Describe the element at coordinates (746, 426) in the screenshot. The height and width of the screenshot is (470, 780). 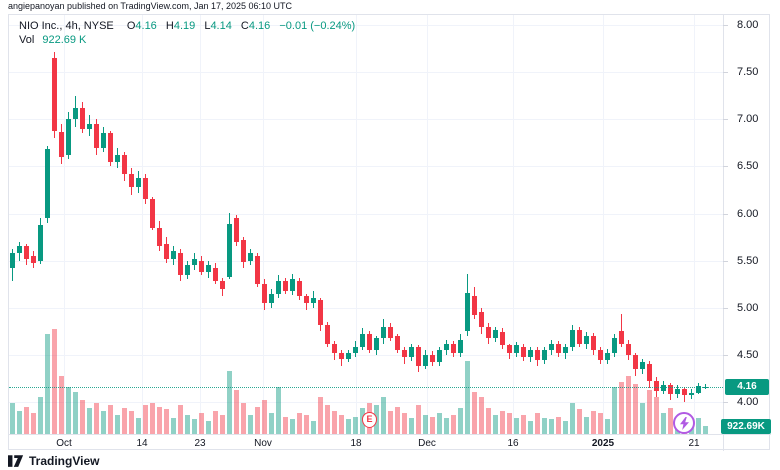
I see `volume-badge: 922.69K` at that location.